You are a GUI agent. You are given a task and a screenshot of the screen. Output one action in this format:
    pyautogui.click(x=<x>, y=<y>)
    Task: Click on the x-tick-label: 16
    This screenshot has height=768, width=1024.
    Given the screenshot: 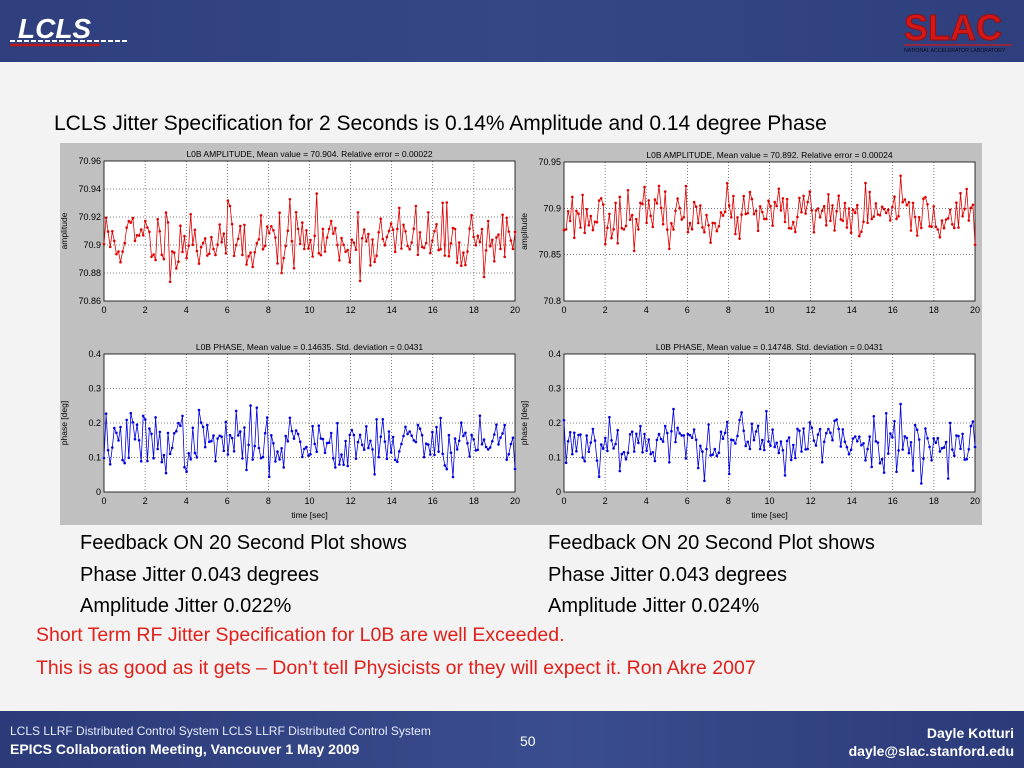 What is the action you would take?
    pyautogui.click(x=433, y=310)
    